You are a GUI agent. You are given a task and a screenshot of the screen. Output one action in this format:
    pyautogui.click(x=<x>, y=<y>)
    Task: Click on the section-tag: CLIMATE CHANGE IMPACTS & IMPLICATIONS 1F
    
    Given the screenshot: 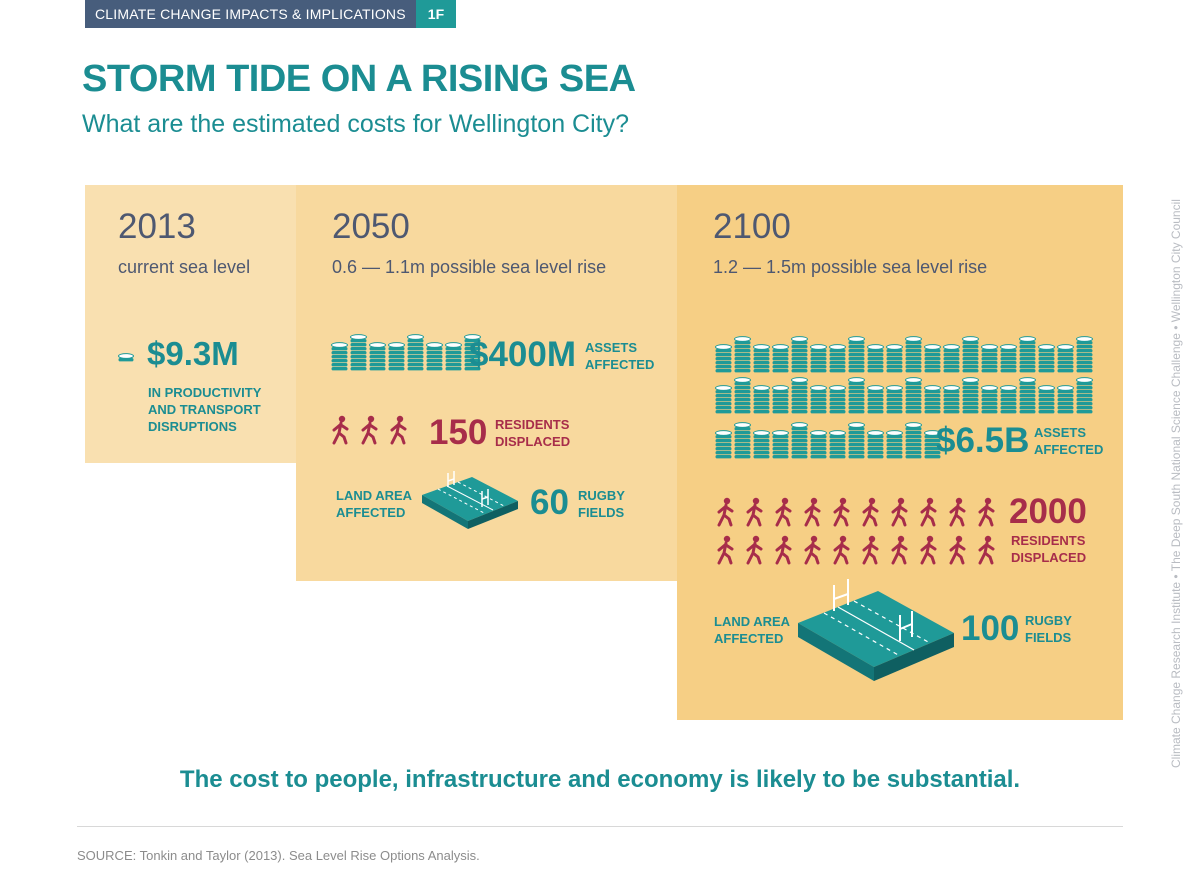 What is the action you would take?
    pyautogui.click(x=271, y=14)
    